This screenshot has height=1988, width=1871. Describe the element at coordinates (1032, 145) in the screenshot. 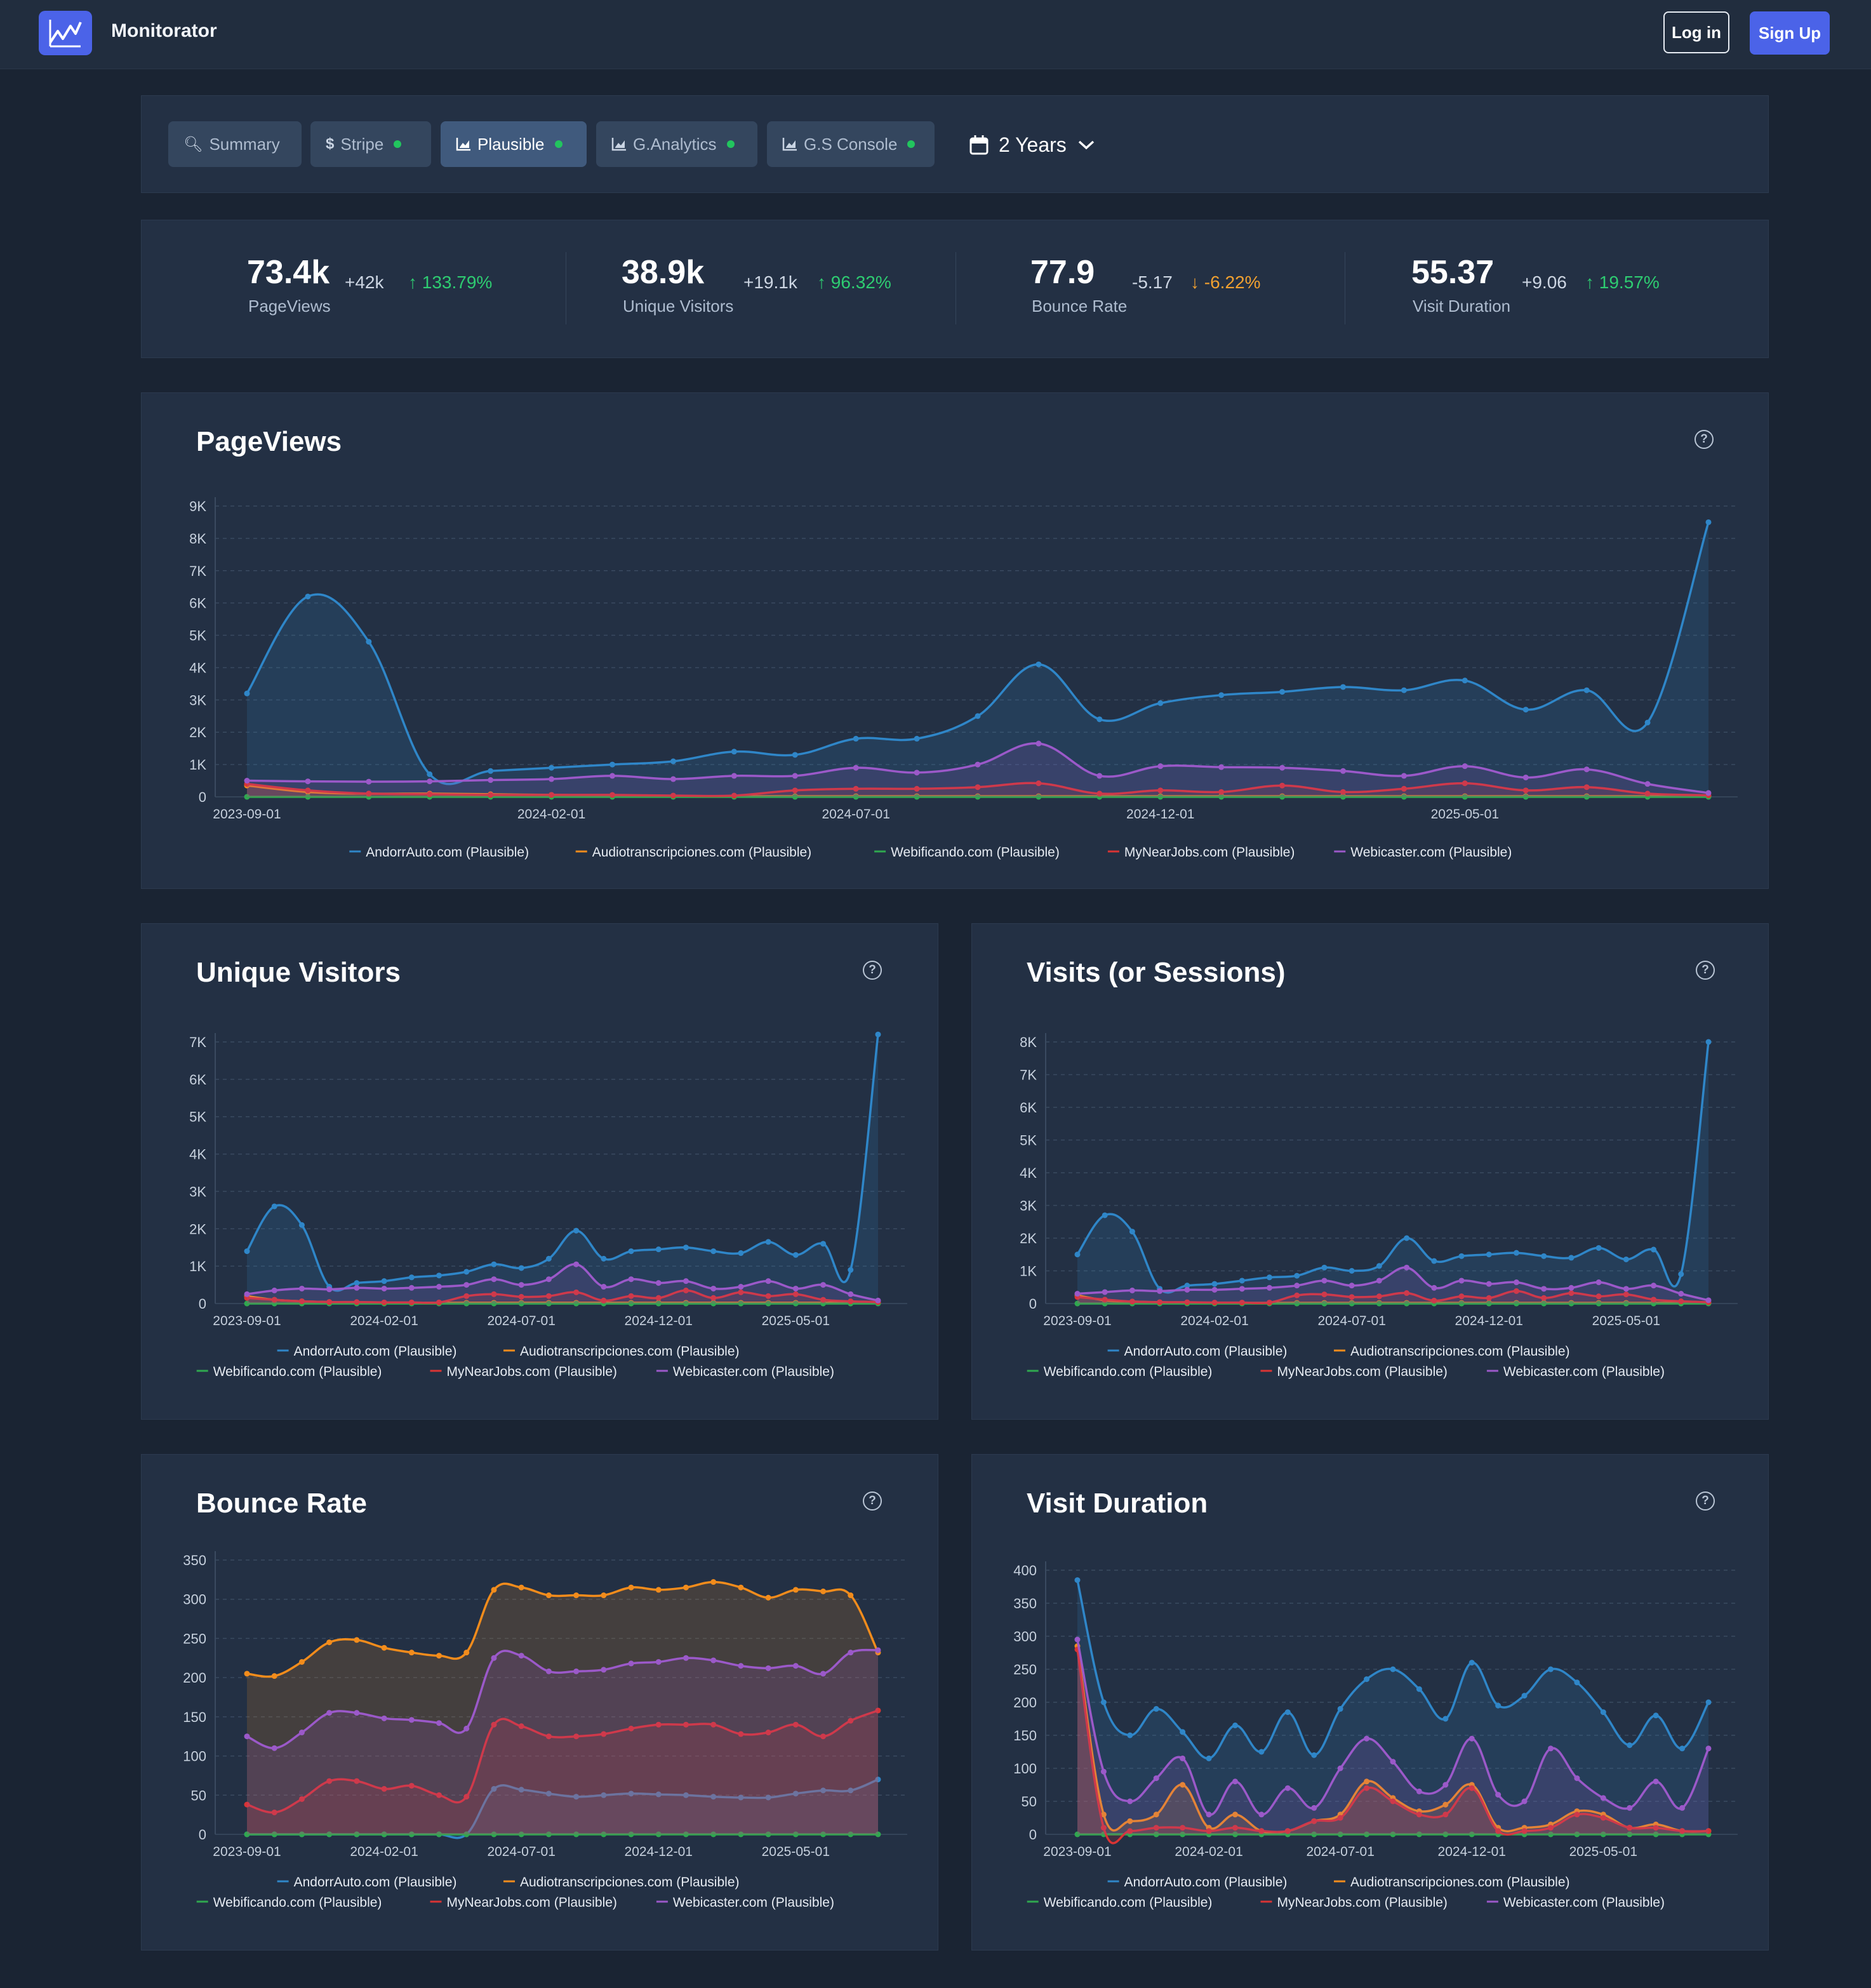

I see `date-range-select: 2 Years` at that location.